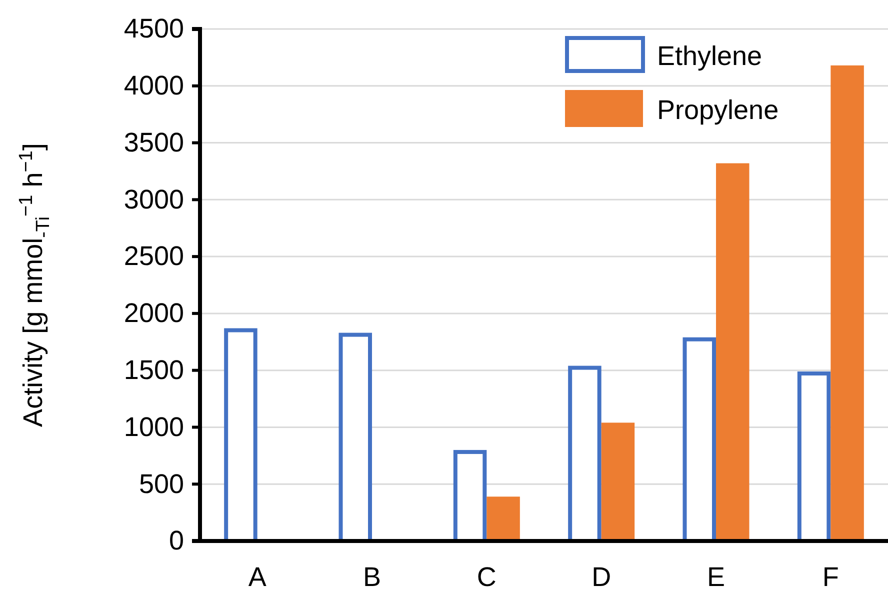 This screenshot has width=888, height=605. Describe the element at coordinates (257, 577) in the screenshot. I see `x-tick-label: A` at that location.